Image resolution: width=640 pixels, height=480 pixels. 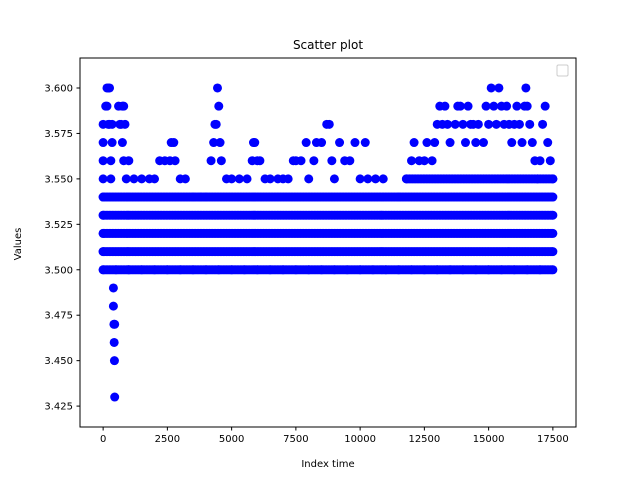 I want to click on y-tick-label: 3.500, so click(x=58, y=270).